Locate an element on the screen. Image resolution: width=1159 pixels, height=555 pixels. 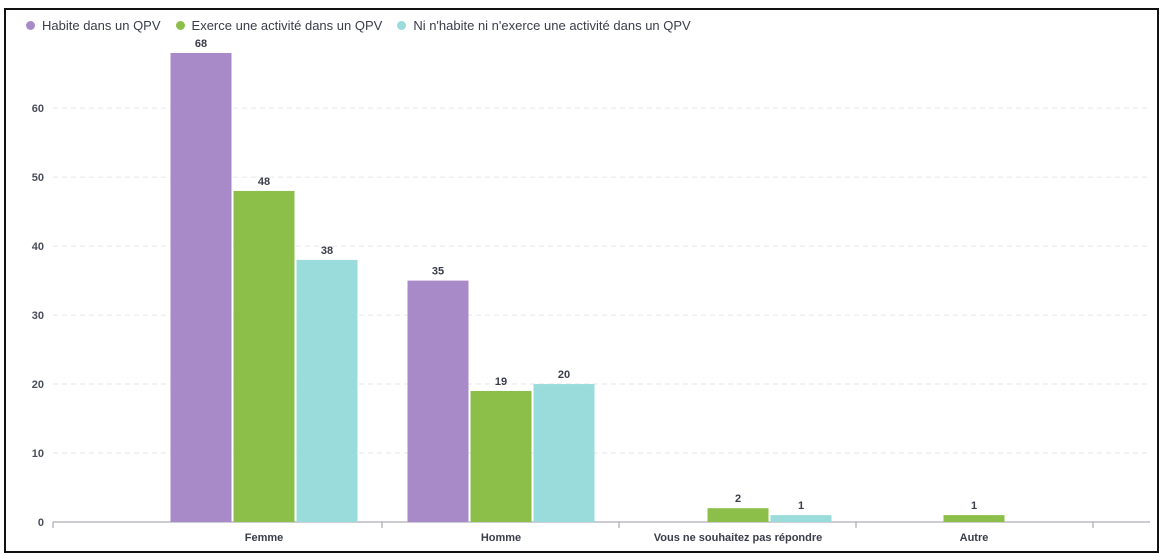
legend-dot-ni is located at coordinates (402, 25).